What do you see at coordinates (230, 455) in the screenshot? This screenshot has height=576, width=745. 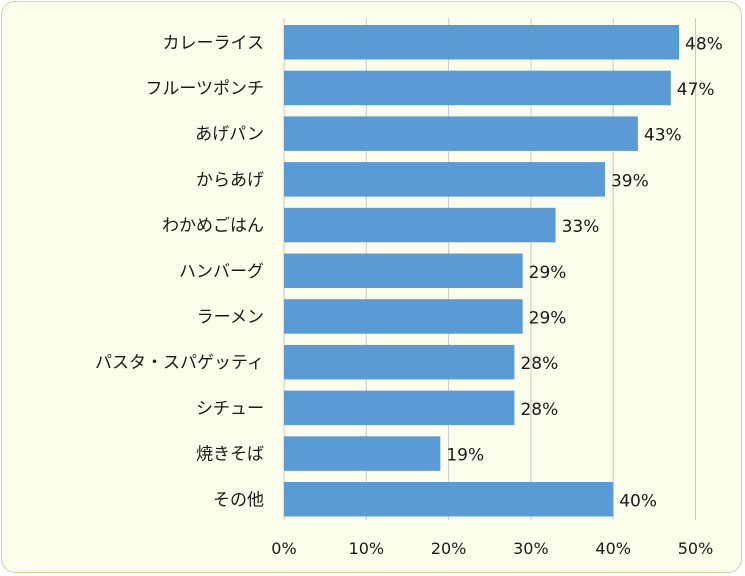 I see `category-label: 焼きそば` at bounding box center [230, 455].